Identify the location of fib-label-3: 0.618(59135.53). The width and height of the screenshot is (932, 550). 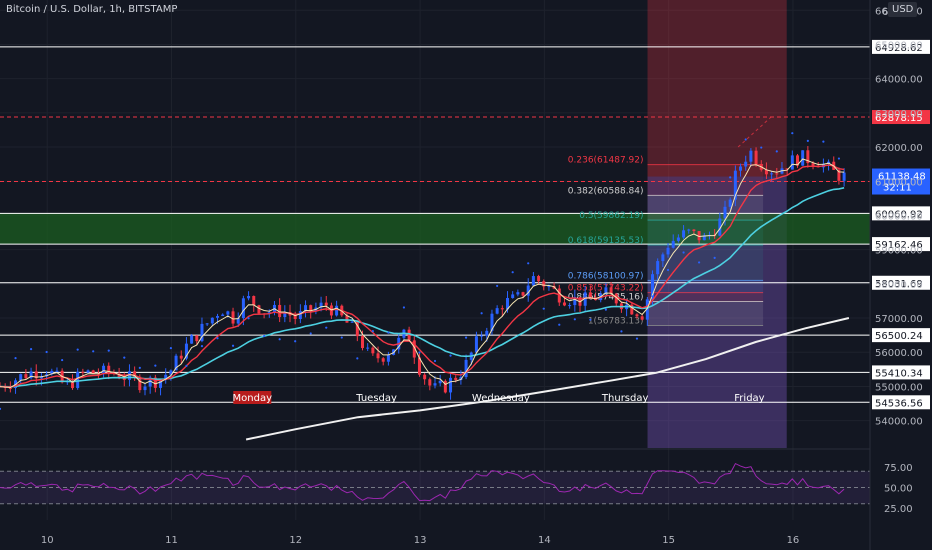
(606, 241).